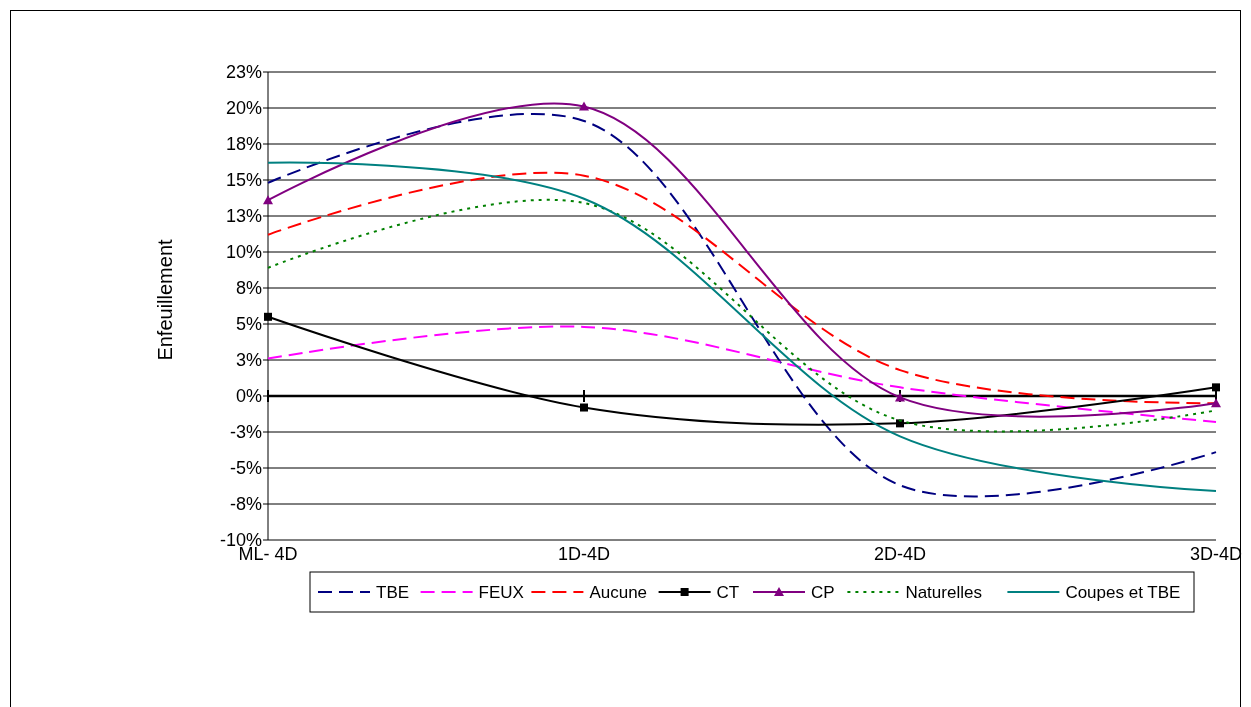 This screenshot has width=1251, height=707. I want to click on legend-label: Naturelles, so click(943, 592).